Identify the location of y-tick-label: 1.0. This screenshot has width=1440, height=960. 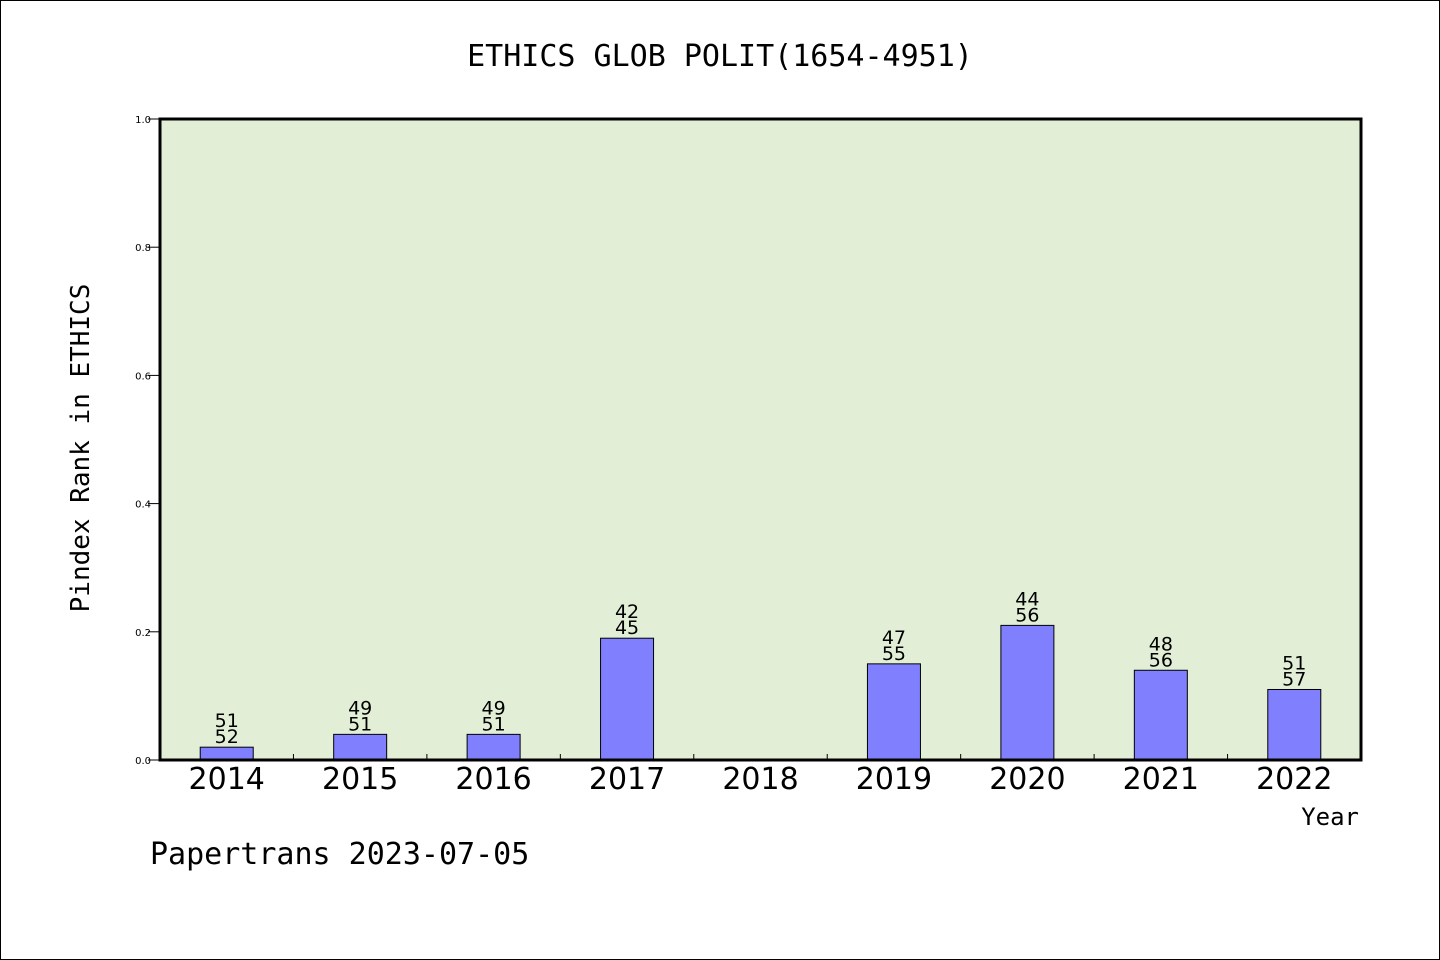
(143, 120).